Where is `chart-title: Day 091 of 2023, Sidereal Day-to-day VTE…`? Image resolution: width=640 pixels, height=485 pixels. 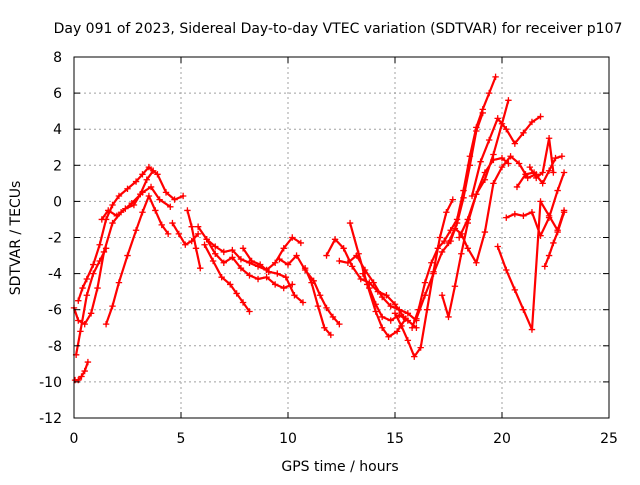
chart-title: Day 091 of 2023, Sidereal Day-to-day VTE… is located at coordinates (338, 29).